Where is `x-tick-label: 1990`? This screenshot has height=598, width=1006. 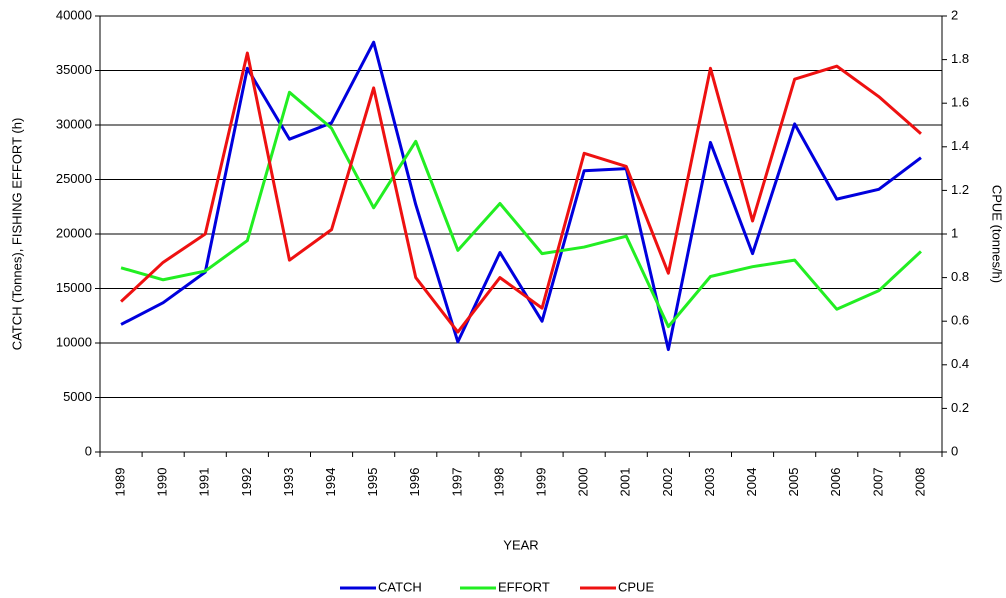
x-tick-label: 1990 is located at coordinates (162, 482).